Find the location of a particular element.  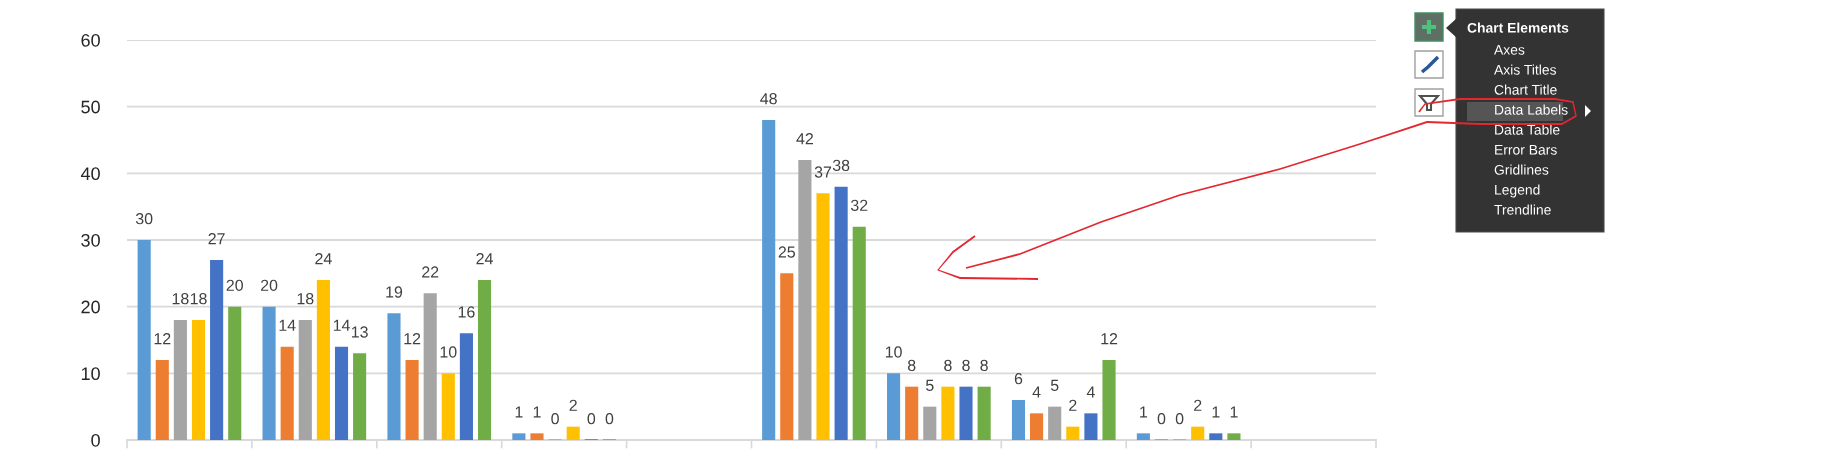

y-tick-label: 30 is located at coordinates (90, 240).